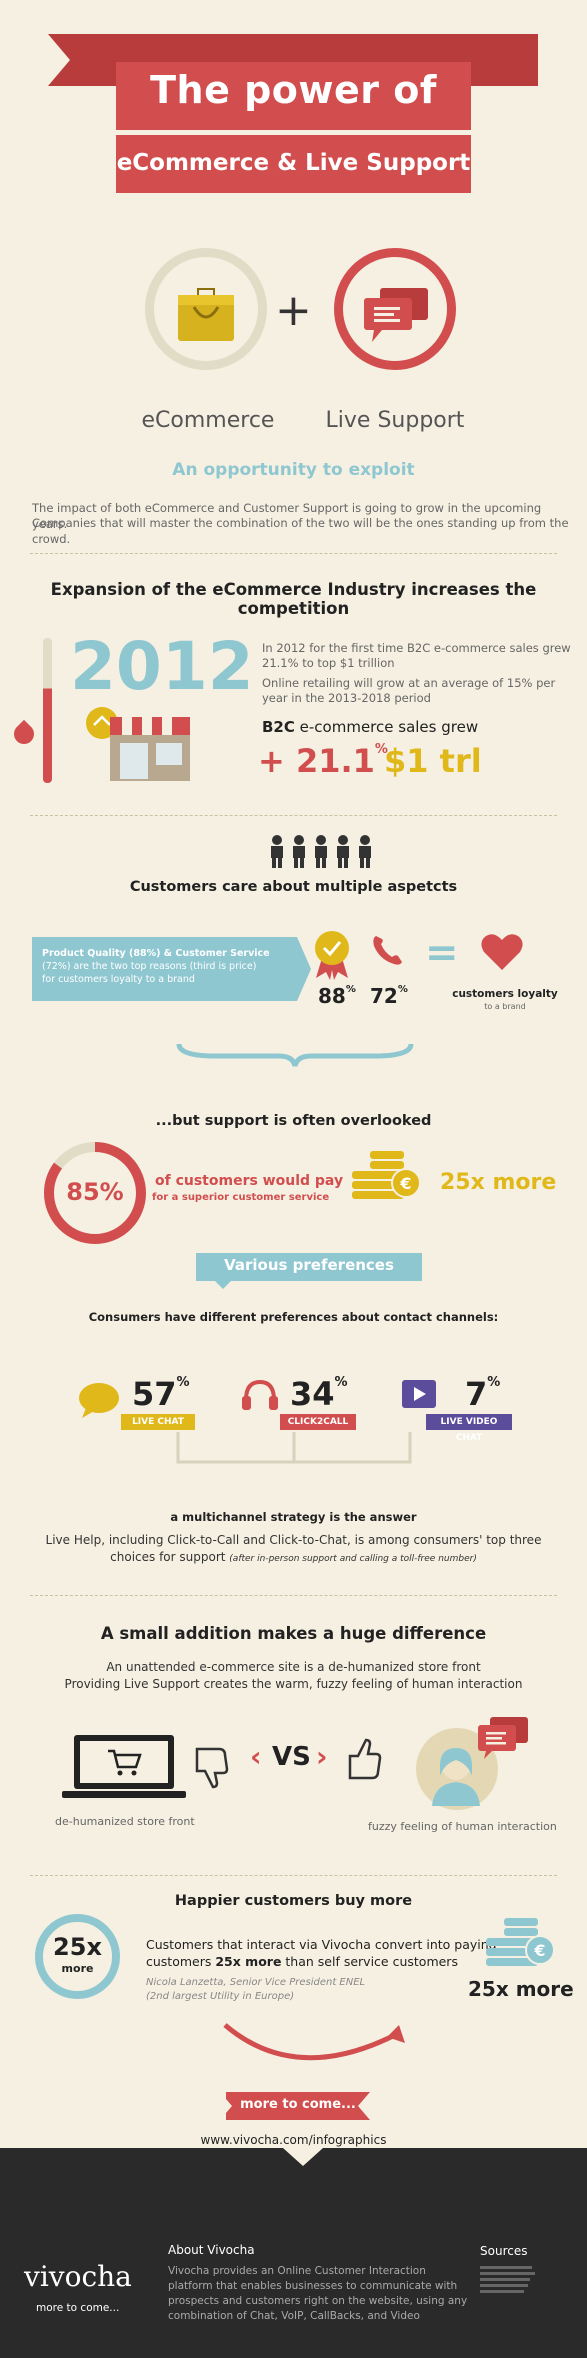 The height and width of the screenshot is (2358, 587). I want to click on aspects-heading: Customers care about multiple aspetcts, so click(293, 887).